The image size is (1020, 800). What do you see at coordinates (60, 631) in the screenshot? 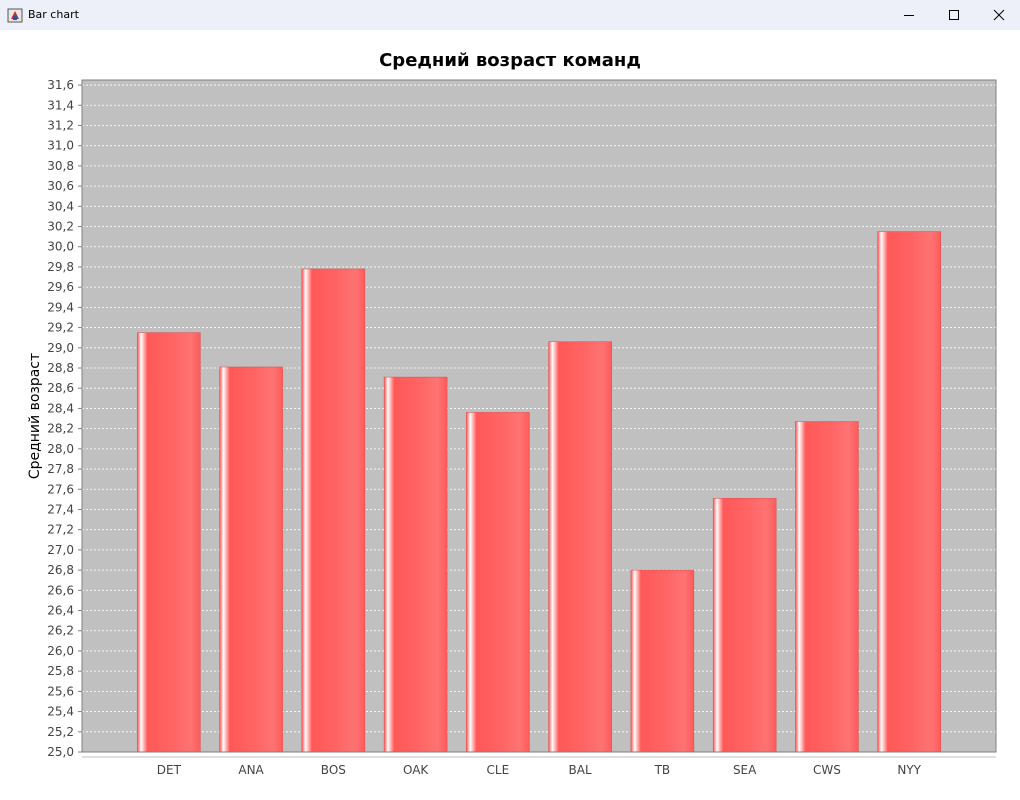
I see `y-tick-label: 26,2` at bounding box center [60, 631].